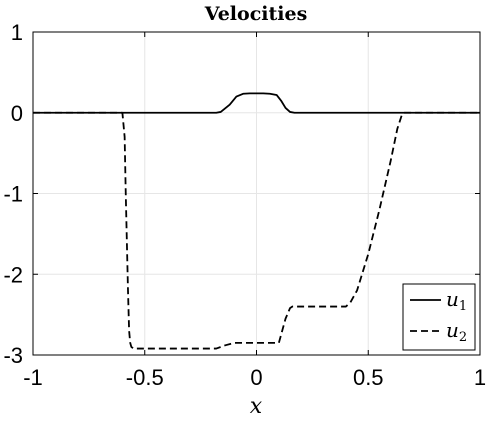  I want to click on x-tick-label: -1, so click(33, 377).